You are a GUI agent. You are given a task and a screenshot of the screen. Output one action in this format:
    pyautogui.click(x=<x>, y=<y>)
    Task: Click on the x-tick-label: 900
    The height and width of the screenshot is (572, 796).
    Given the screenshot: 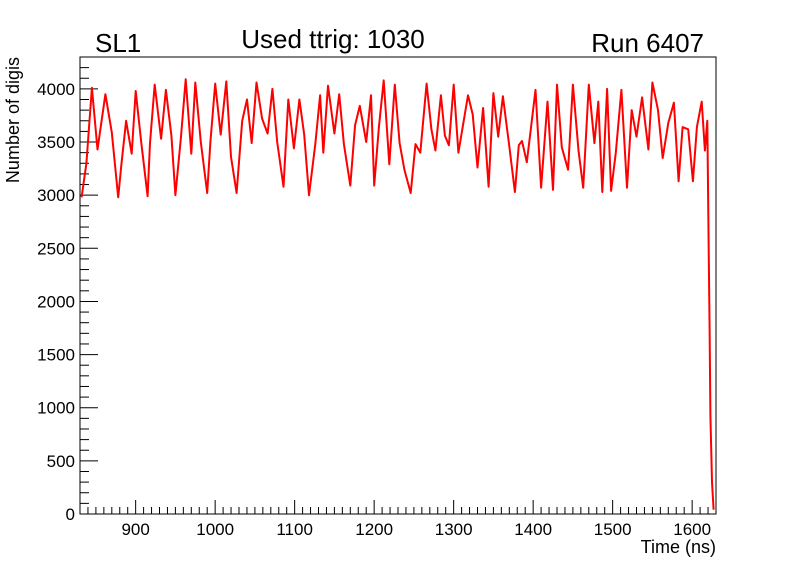 What is the action you would take?
    pyautogui.click(x=135, y=529)
    